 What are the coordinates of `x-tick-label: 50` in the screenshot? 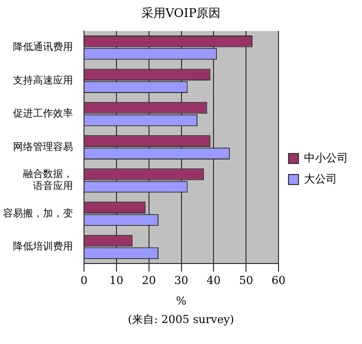 It's located at (246, 281).